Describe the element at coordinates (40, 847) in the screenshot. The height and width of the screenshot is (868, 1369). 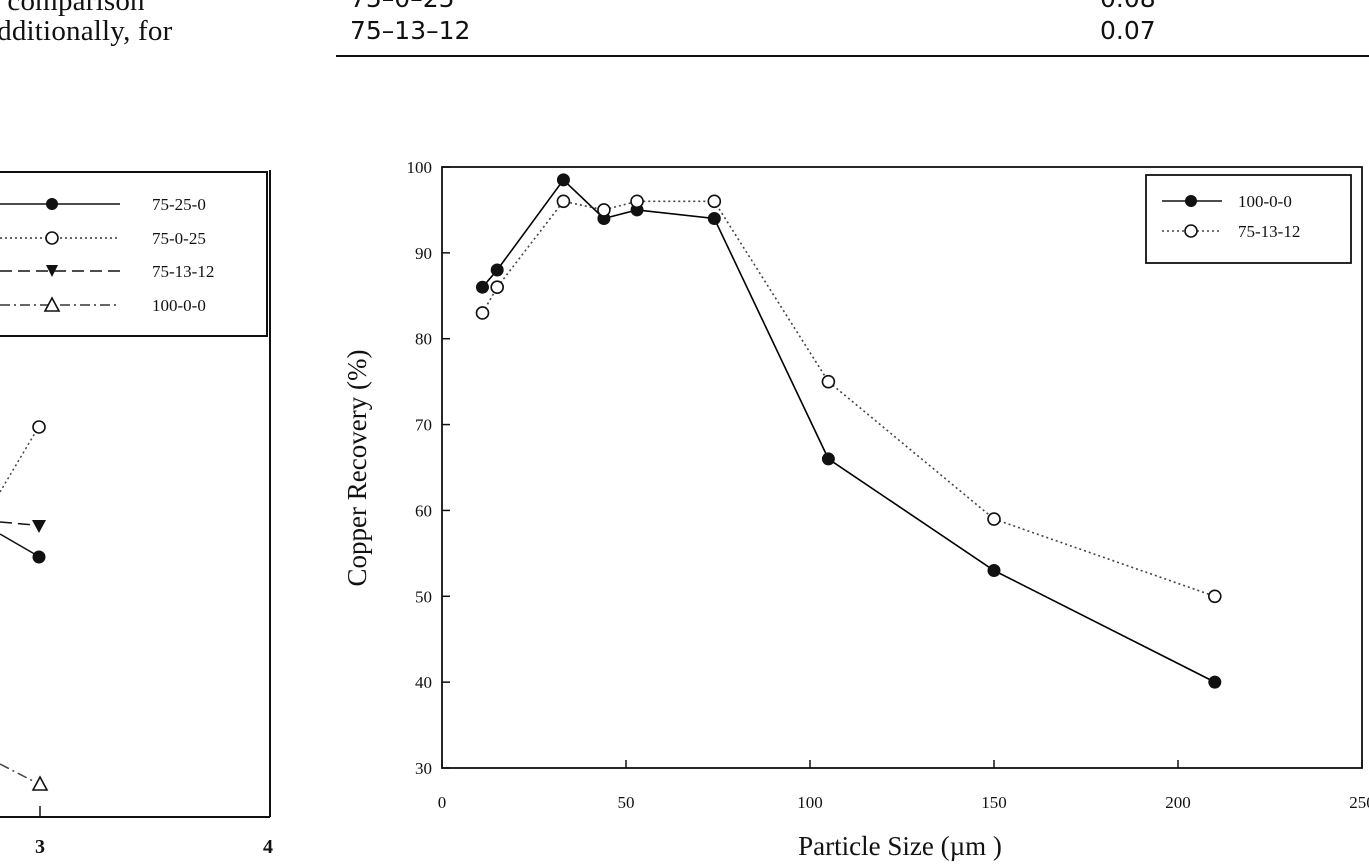
I see `left-chart-x-tick-label: 3` at that location.